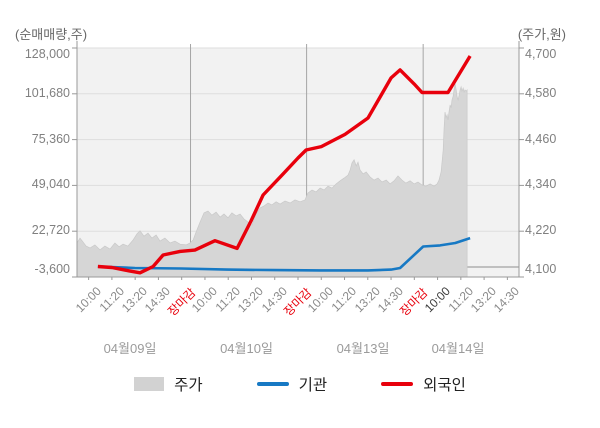 The width and height of the screenshot is (600, 428). I want to click on date-label: 04월13일, so click(363, 348).